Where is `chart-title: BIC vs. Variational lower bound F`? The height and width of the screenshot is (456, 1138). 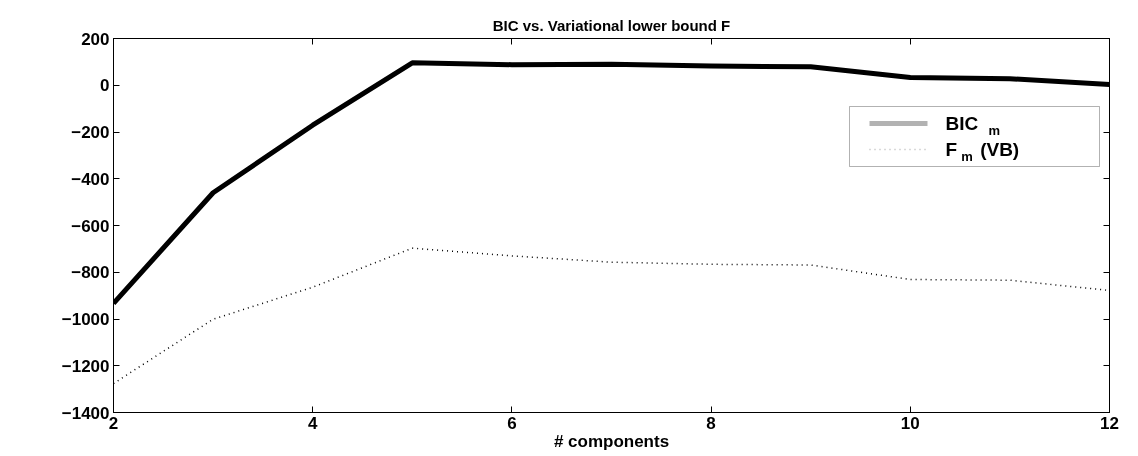
chart-title: BIC vs. Variational lower bound F is located at coordinates (611, 25).